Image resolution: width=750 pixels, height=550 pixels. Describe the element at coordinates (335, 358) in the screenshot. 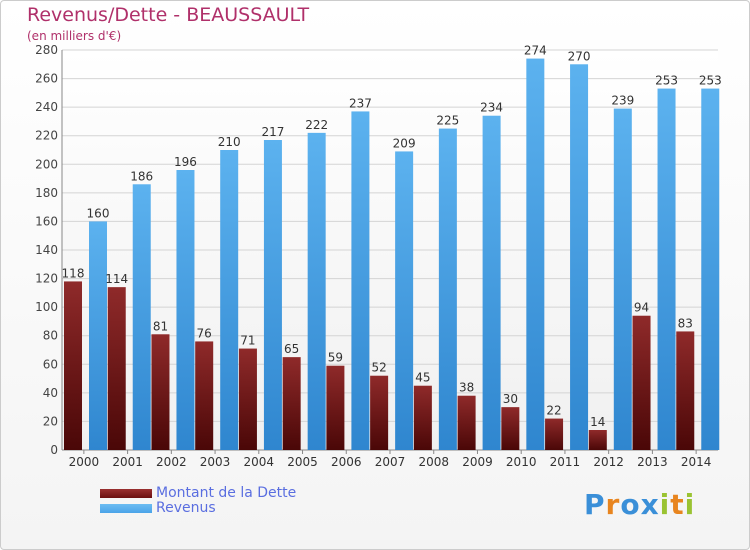

I see `data-label-dette-2006: 59` at that location.